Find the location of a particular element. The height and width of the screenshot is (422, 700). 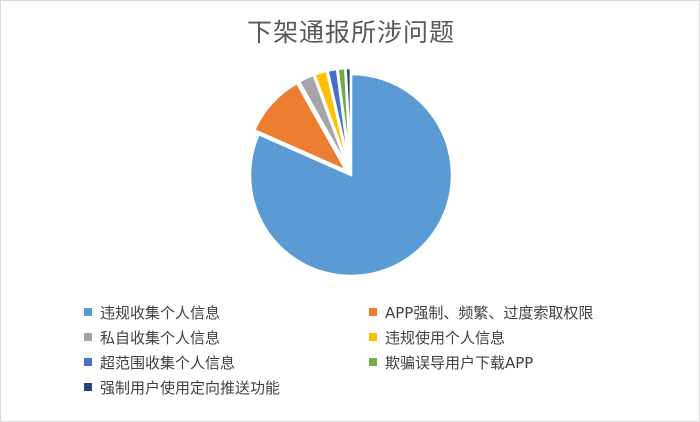

legend-label: 超范围收集个人信息 is located at coordinates (168, 362).